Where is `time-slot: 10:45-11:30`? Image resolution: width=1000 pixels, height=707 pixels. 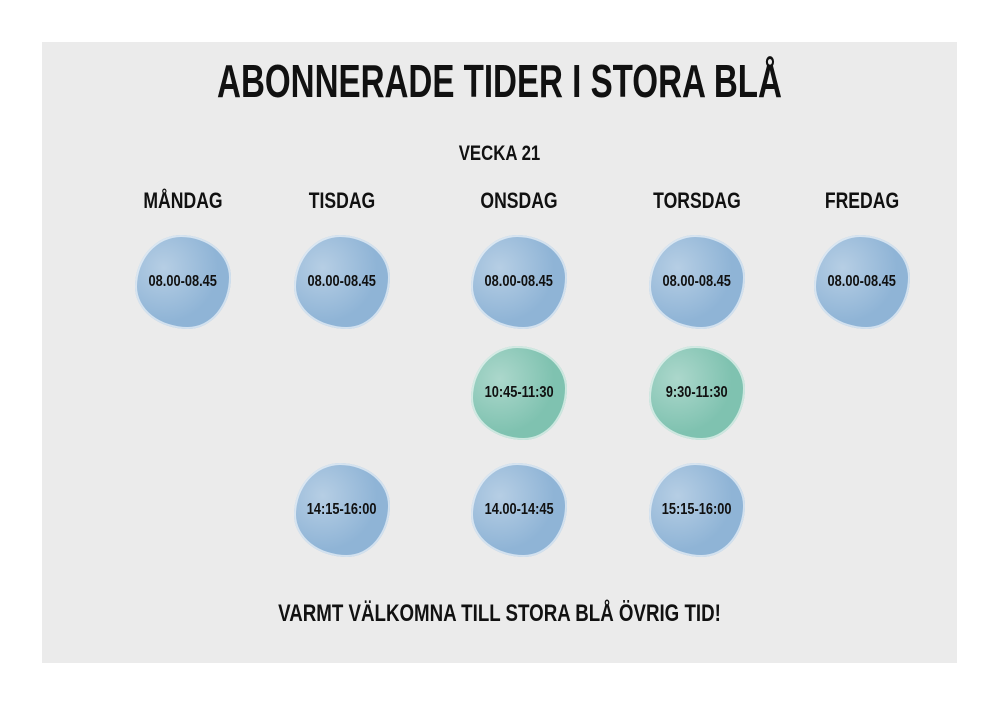 time-slot: 10:45-11:30 is located at coordinates (519, 393).